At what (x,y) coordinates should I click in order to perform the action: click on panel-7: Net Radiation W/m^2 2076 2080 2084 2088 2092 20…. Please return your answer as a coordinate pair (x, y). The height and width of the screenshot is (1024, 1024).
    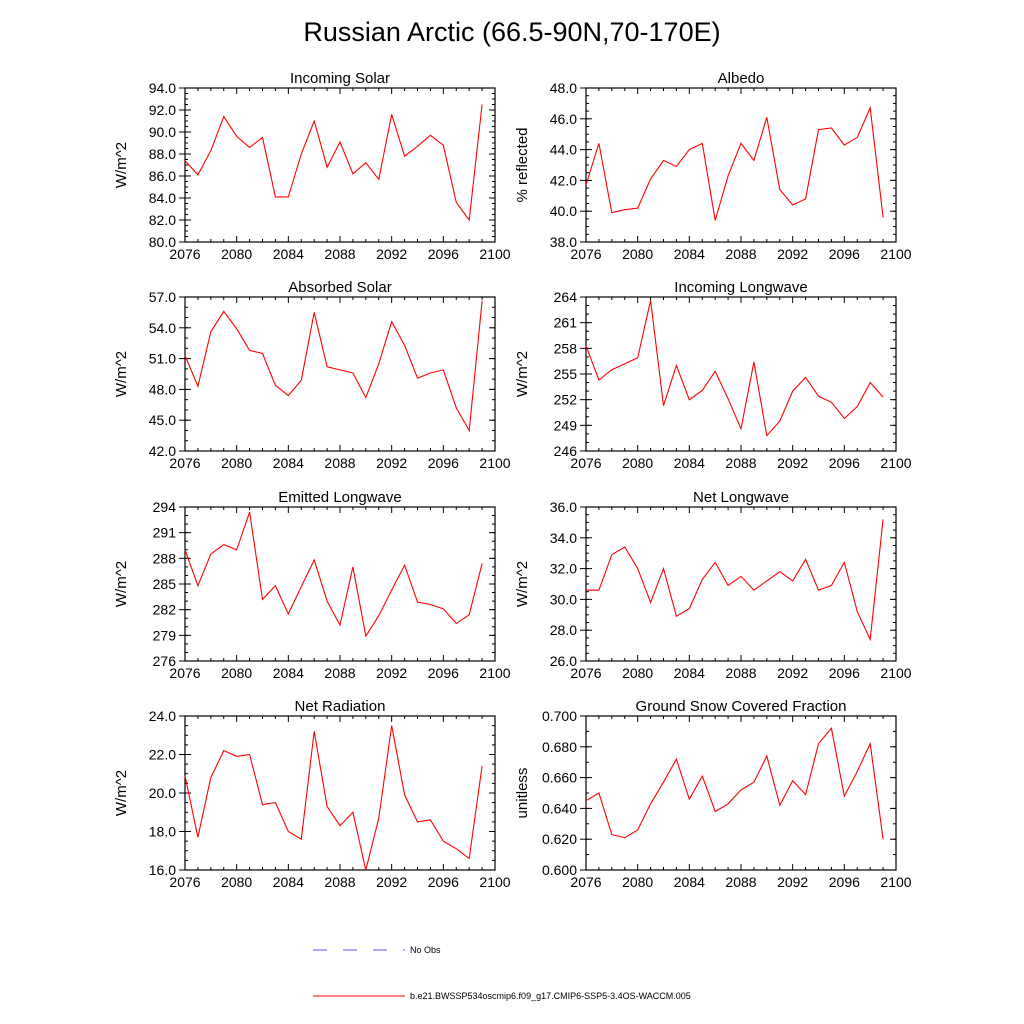
    Looking at the image, I should click on (312, 794).